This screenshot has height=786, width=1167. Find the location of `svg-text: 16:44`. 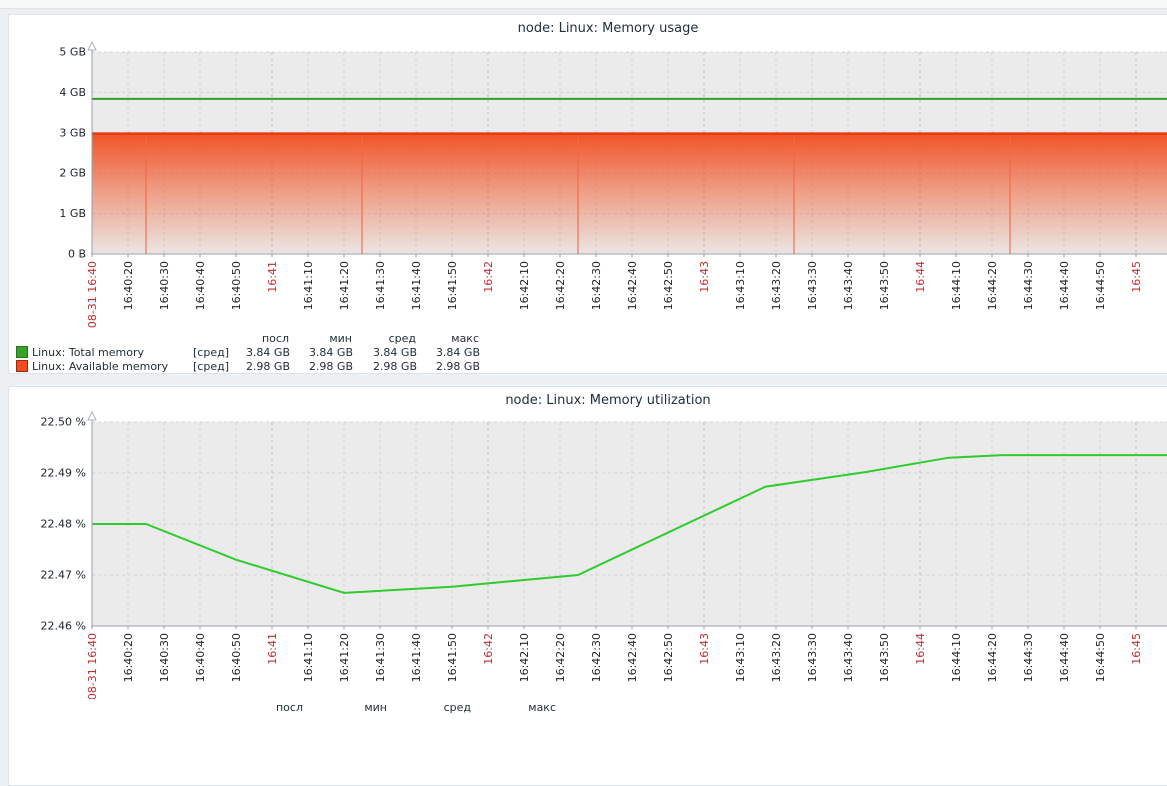

svg-text: 16:44 is located at coordinates (920, 649).